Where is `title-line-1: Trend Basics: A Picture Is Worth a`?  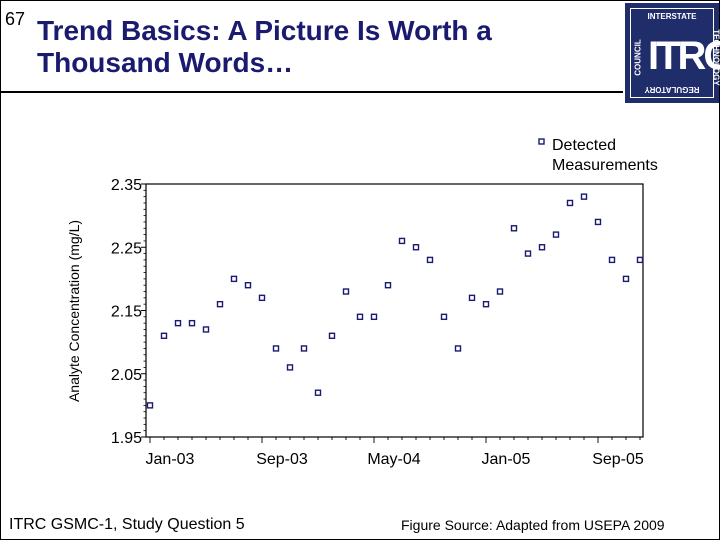 title-line-1: Trend Basics: A Picture Is Worth a is located at coordinates (264, 30).